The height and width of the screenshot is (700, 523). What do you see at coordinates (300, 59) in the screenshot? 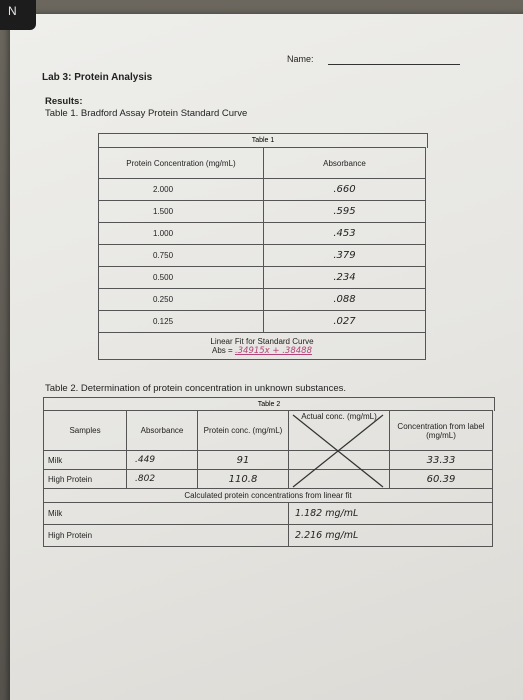
I see `name-label: Name:` at bounding box center [300, 59].